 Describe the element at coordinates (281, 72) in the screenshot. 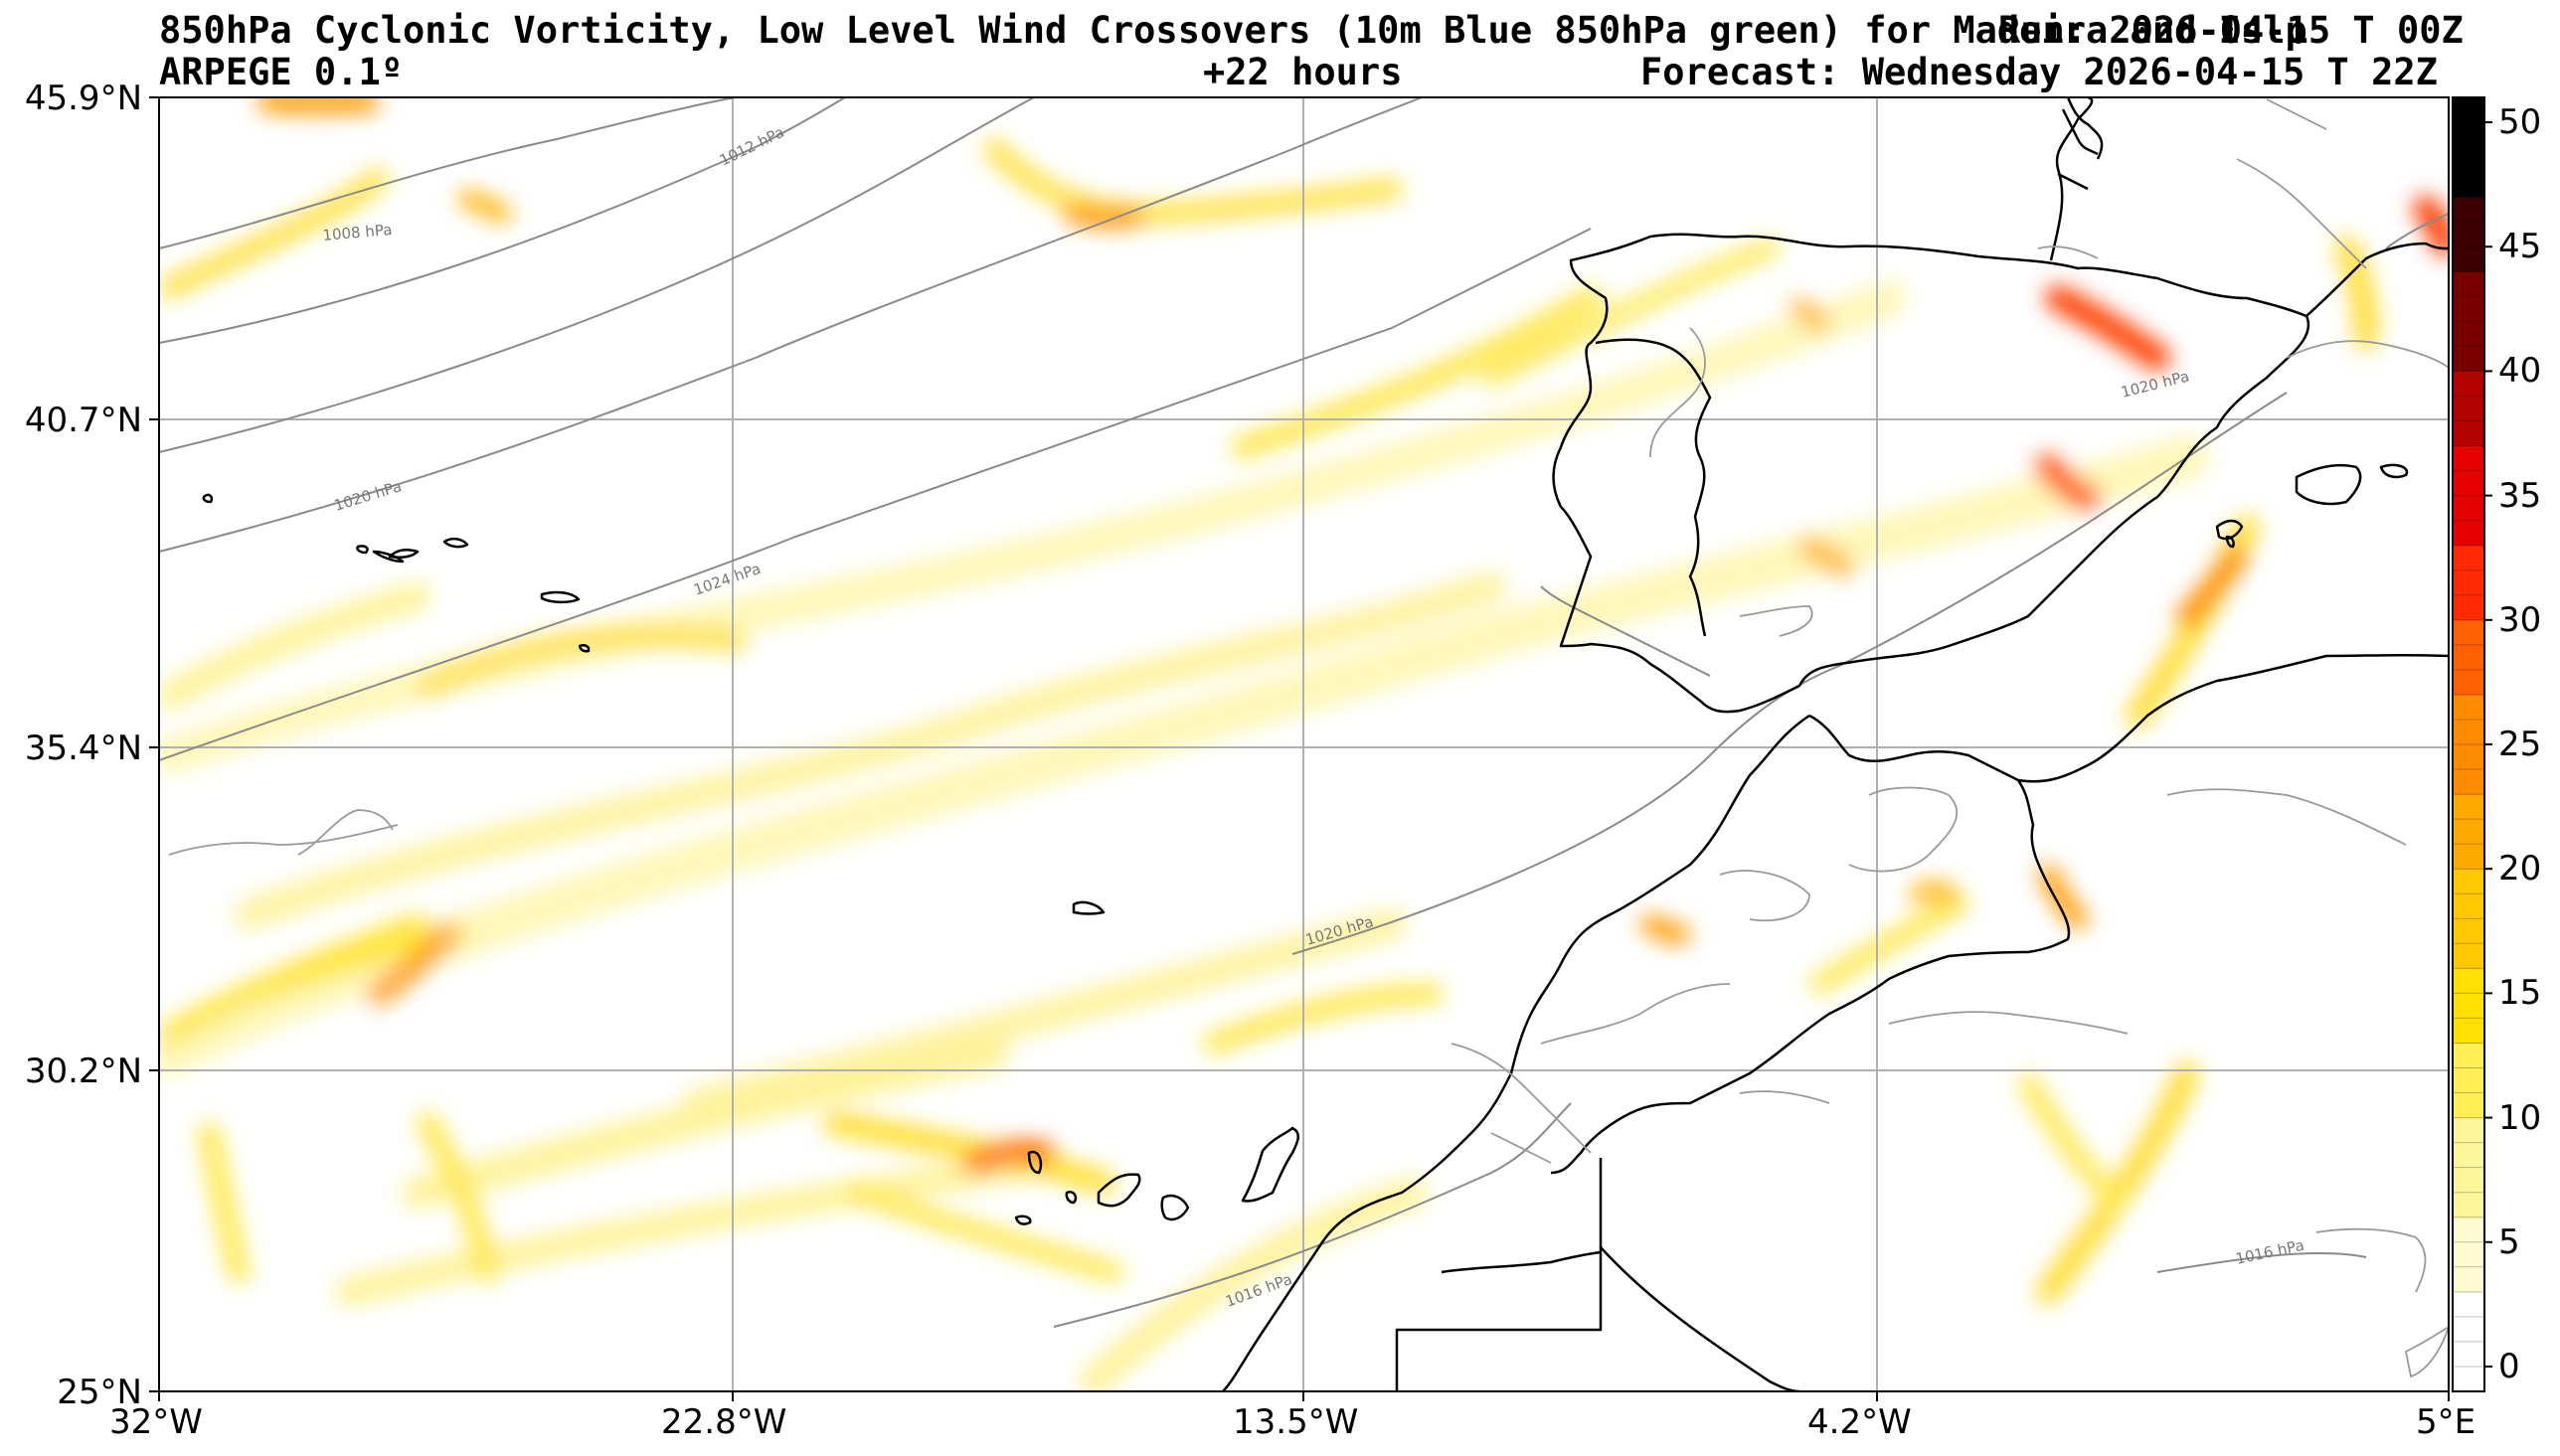

I see `model-name: ARPEGE 0.1º` at that location.